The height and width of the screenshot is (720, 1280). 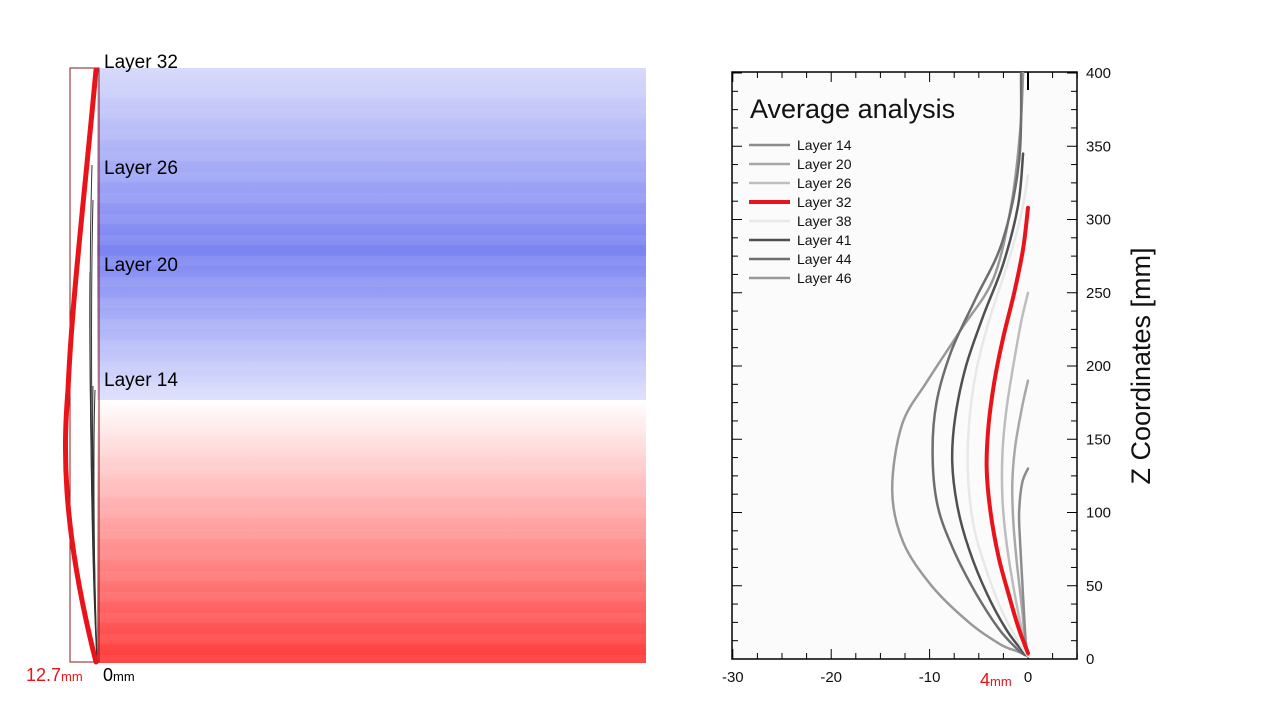 I want to click on x-tick-label: -10, so click(x=930, y=677).